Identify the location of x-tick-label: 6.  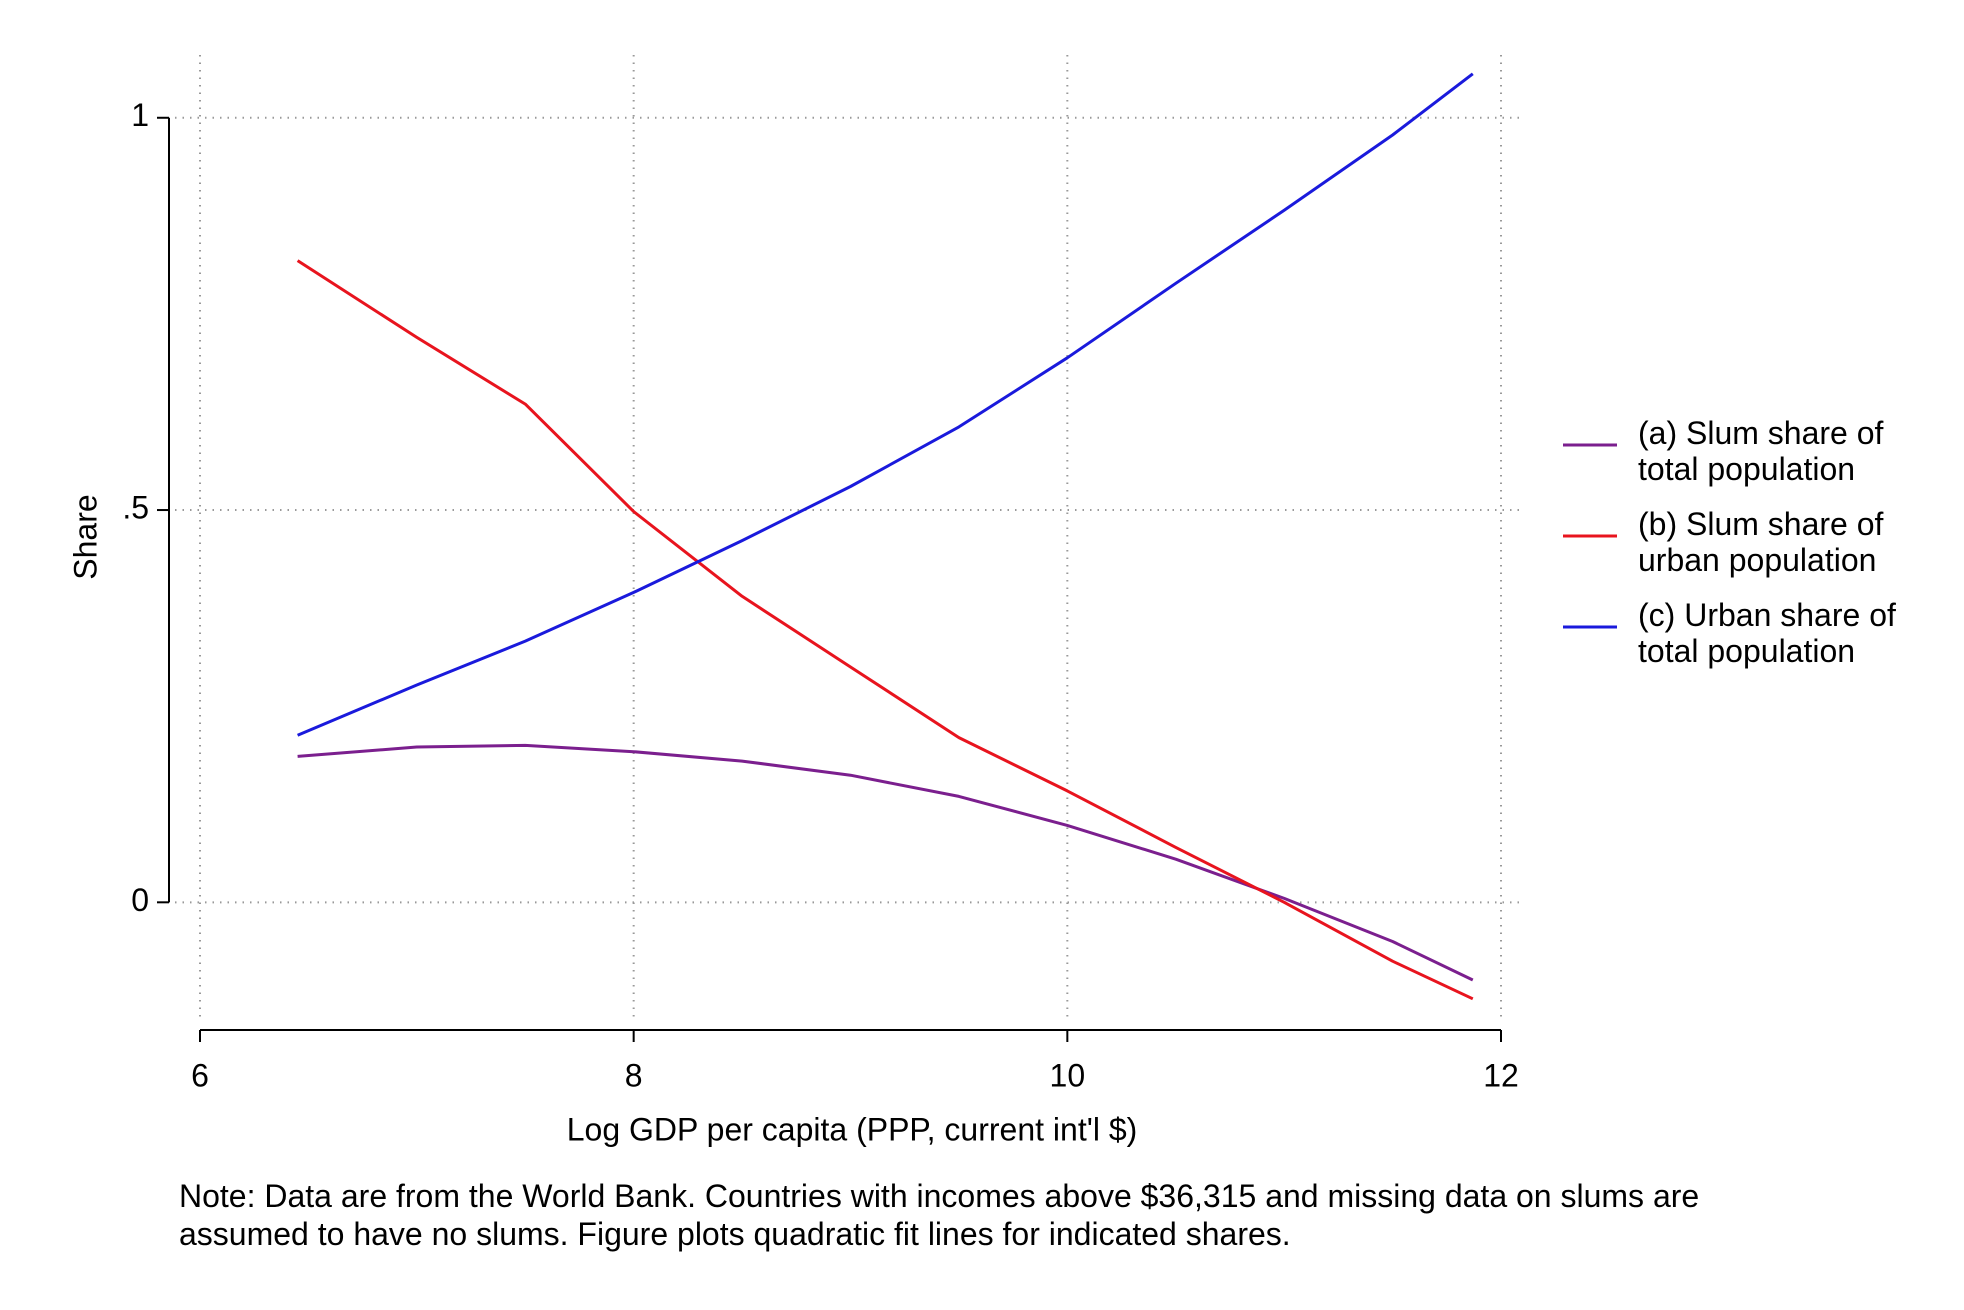
(200, 1075).